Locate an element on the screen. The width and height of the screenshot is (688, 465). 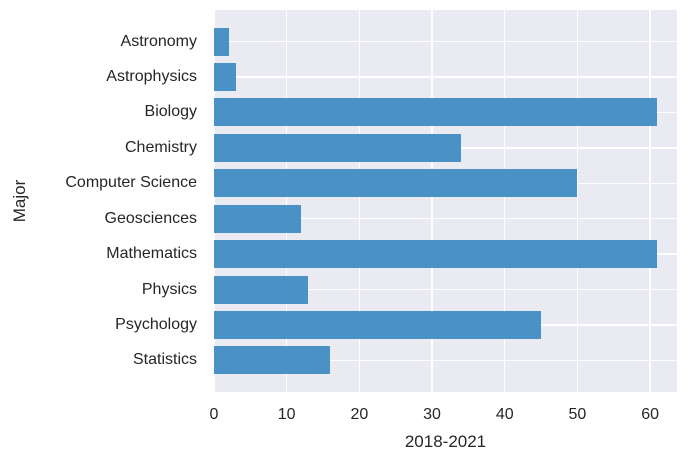
bar-mathematics is located at coordinates (436, 254).